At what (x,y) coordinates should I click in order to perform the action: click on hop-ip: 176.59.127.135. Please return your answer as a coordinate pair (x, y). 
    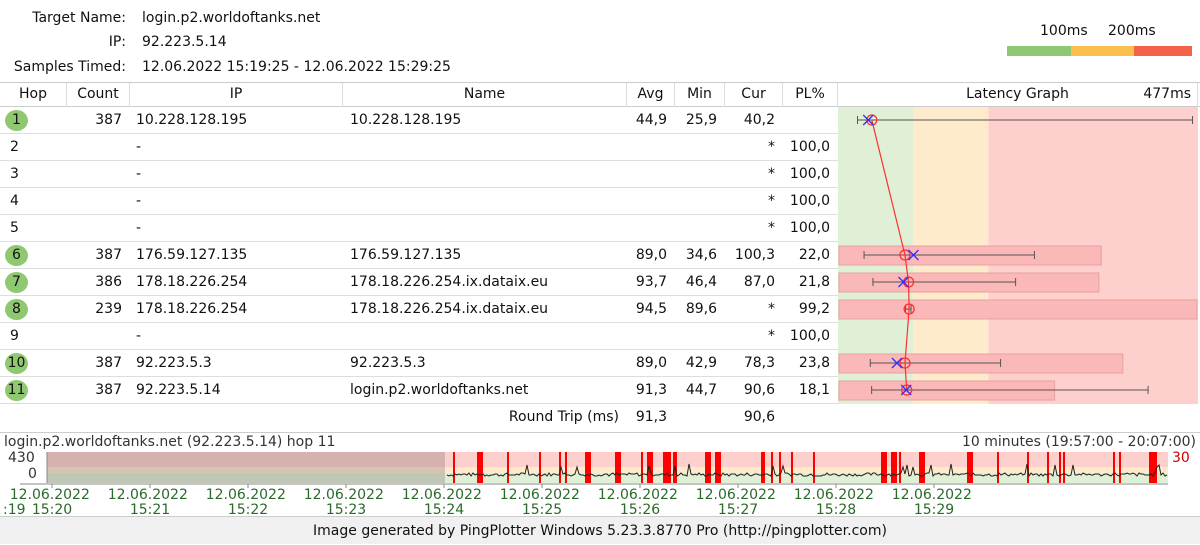
    Looking at the image, I should click on (192, 255).